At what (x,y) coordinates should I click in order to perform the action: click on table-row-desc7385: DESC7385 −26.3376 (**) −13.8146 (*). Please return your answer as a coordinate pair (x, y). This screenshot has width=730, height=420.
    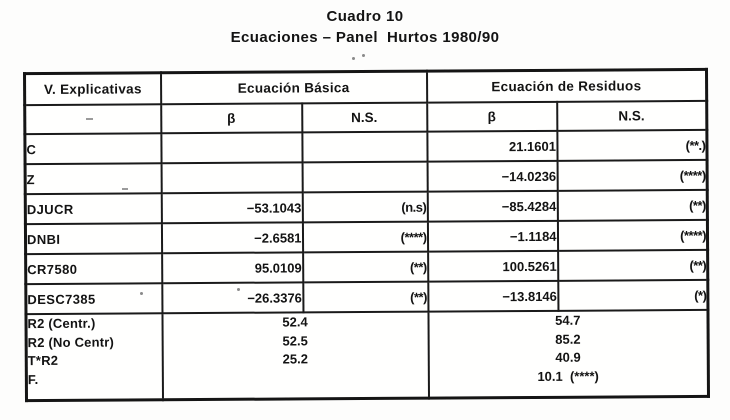
    Looking at the image, I should click on (366, 297).